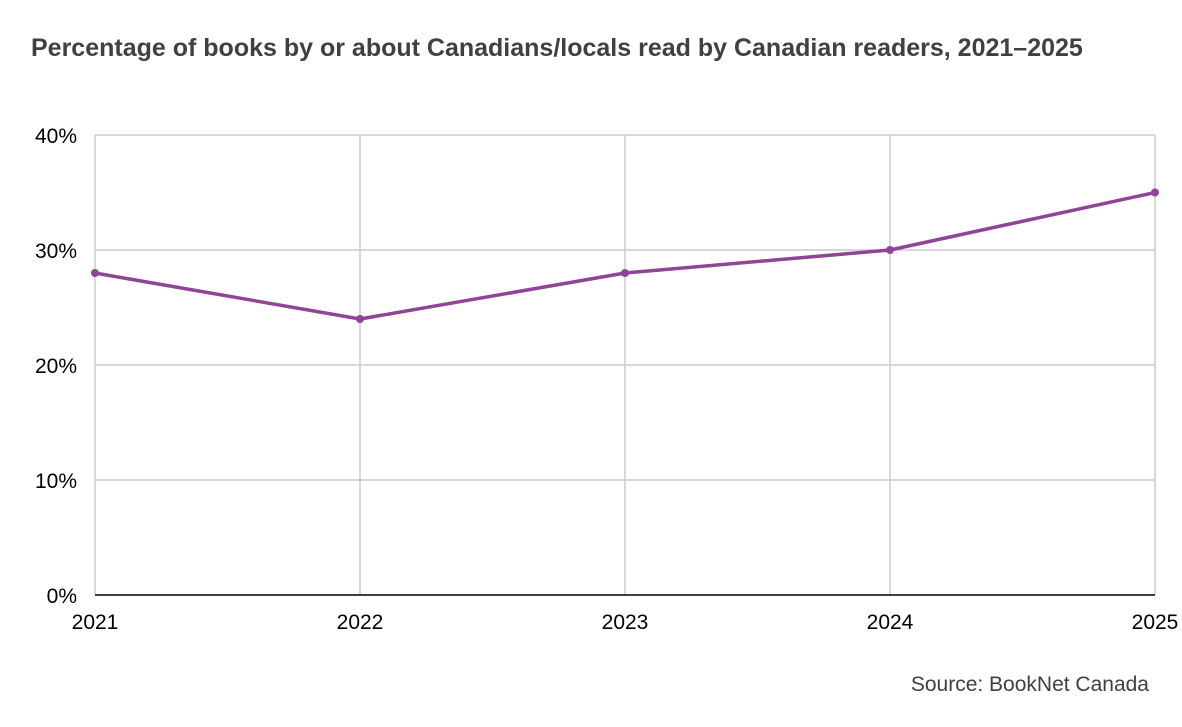  I want to click on x-tick-label: 2021, so click(95, 622).